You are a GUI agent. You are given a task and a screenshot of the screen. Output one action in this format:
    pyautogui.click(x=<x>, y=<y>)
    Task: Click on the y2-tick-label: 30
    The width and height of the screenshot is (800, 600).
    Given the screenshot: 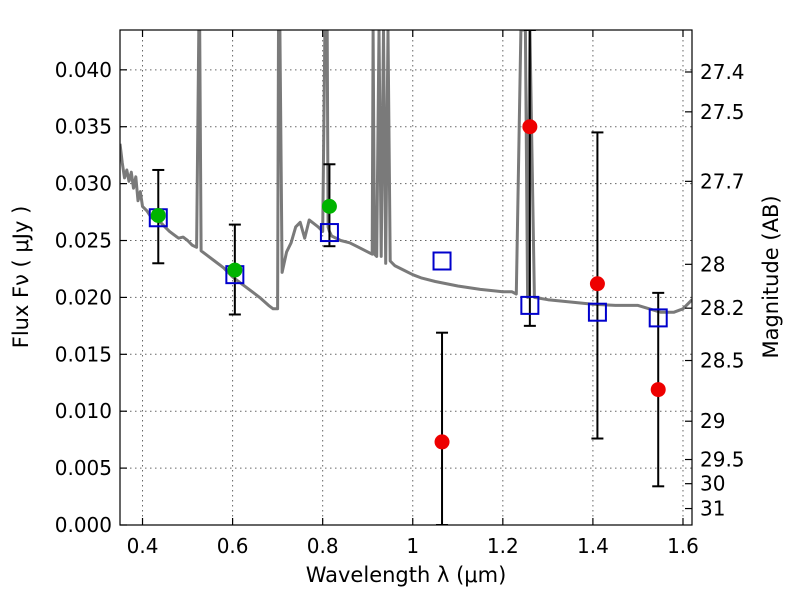 What is the action you would take?
    pyautogui.click(x=712, y=484)
    